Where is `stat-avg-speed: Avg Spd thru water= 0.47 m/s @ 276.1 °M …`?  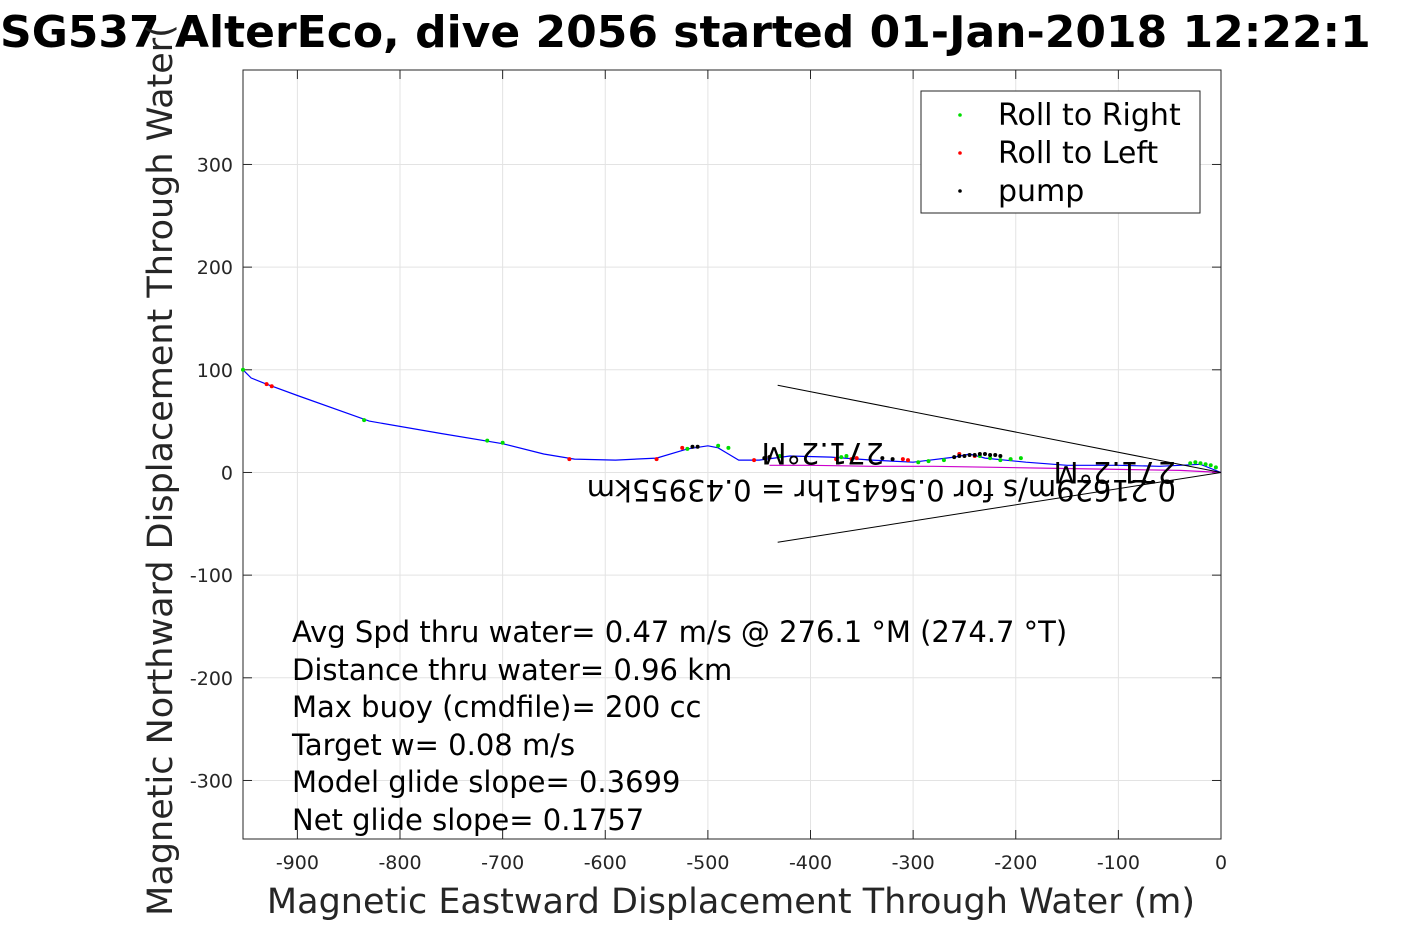
stat-avg-speed: Avg Spd thru water= 0.47 m/s @ 276.1 °M … is located at coordinates (679, 632).